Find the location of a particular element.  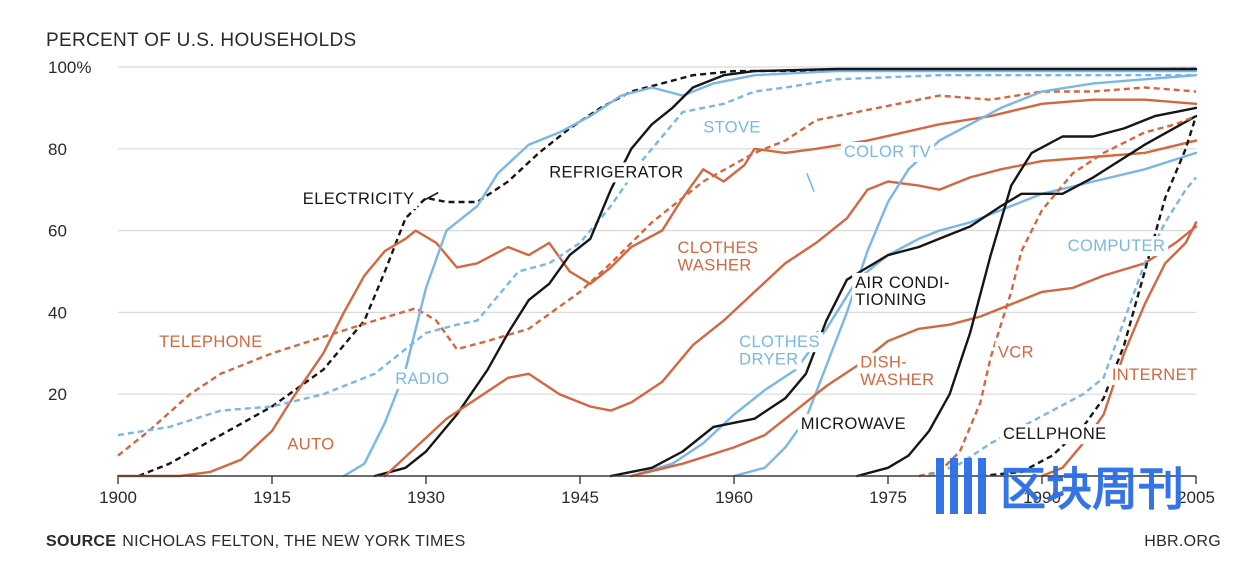

series-label: AIR CONDI- is located at coordinates (902, 283).